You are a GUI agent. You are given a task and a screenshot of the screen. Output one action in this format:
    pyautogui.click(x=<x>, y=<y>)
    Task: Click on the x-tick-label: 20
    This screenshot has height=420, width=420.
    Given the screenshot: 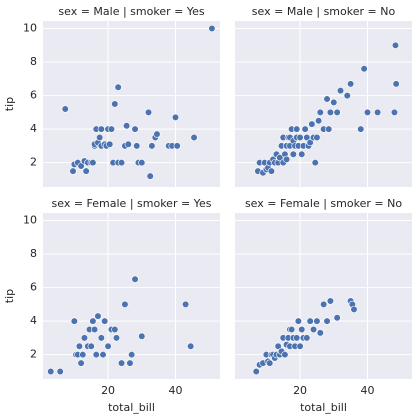 What is the action you would take?
    pyautogui.click(x=108, y=390)
    